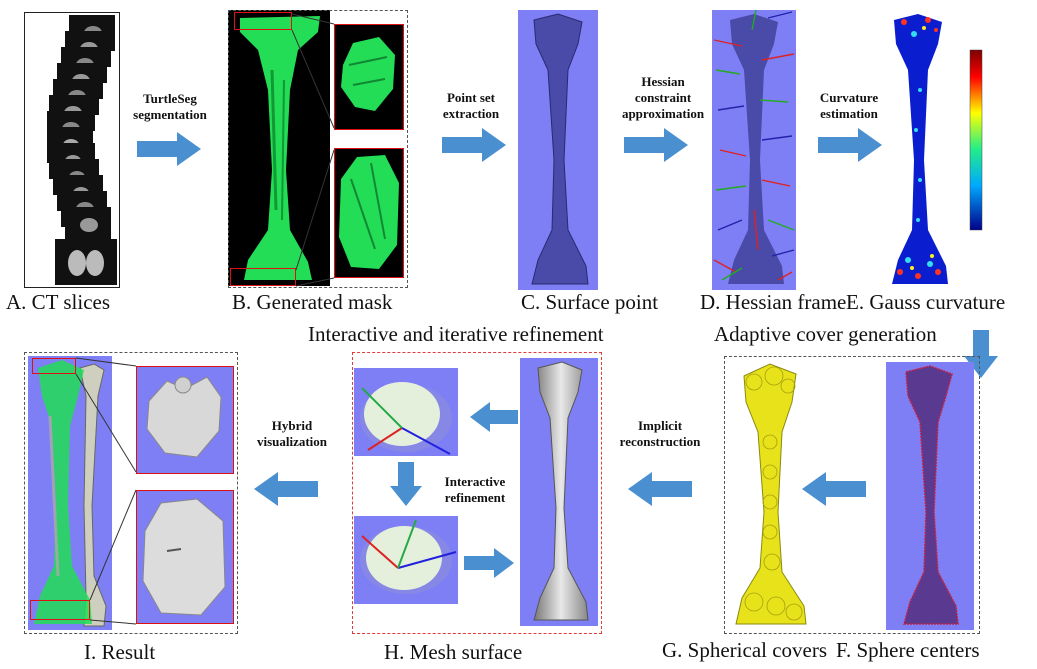  Describe the element at coordinates (754, 146) in the screenshot. I see `hessian-frame-bone` at that location.